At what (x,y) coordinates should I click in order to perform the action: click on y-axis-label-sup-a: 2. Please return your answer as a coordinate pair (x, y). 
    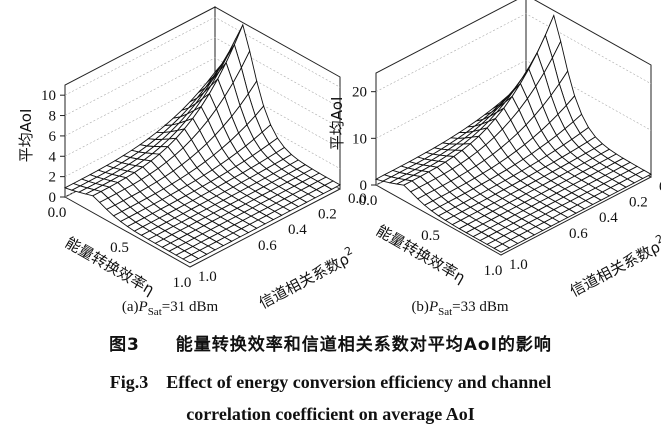
    Looking at the image, I should click on (348, 251).